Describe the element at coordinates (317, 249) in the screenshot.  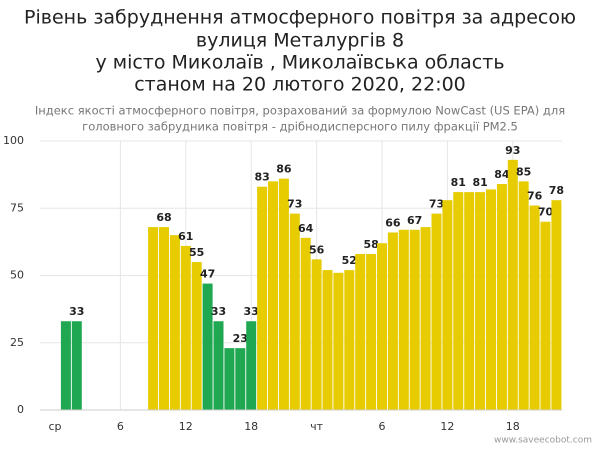
I see `data-label: 56` at that location.